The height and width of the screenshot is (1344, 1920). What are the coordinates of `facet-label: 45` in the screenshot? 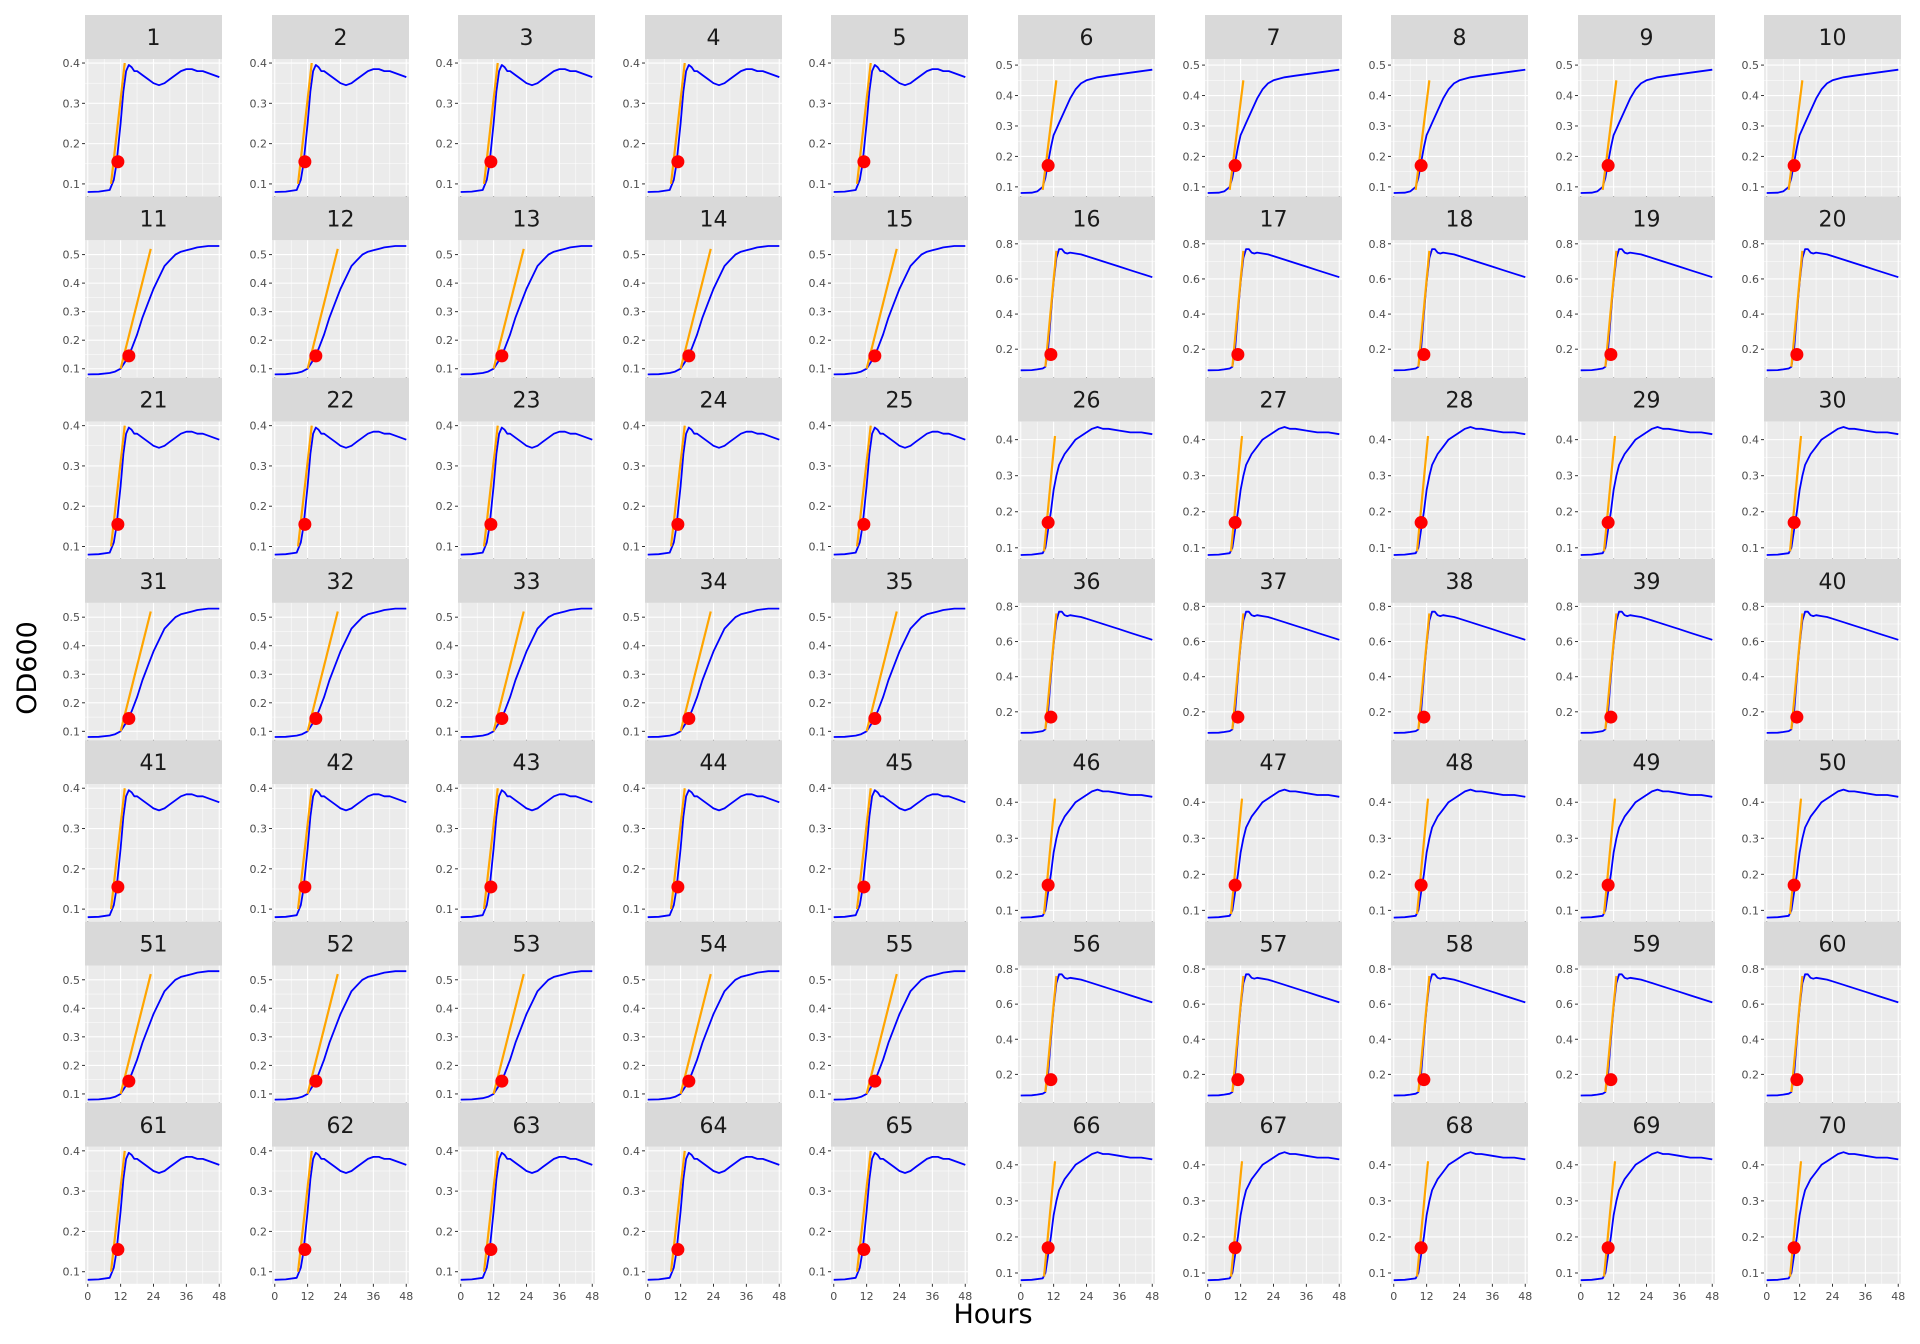 It's located at (900, 763).